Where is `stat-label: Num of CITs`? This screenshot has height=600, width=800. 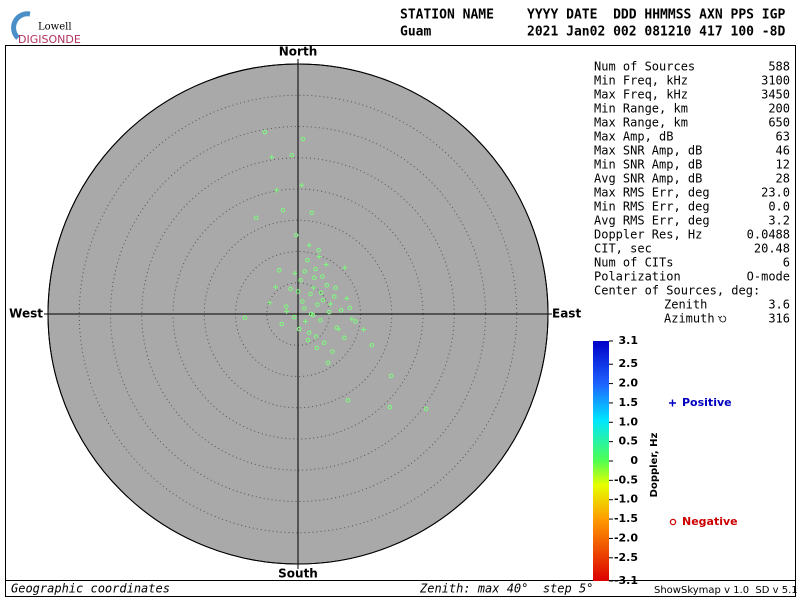 stat-label: Num of CITs is located at coordinates (633, 263).